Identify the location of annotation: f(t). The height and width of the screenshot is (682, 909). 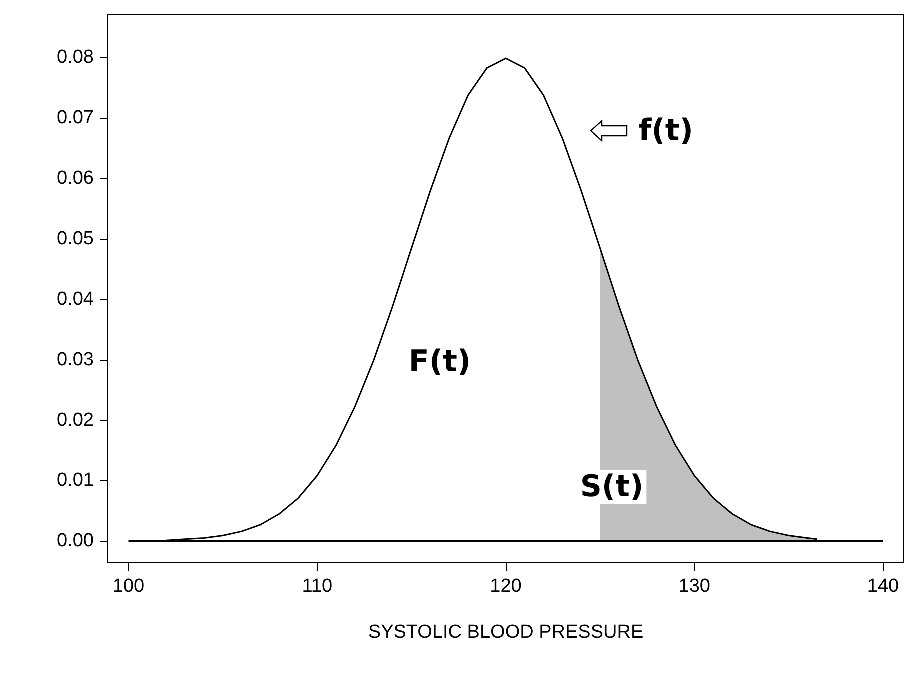
(666, 131).